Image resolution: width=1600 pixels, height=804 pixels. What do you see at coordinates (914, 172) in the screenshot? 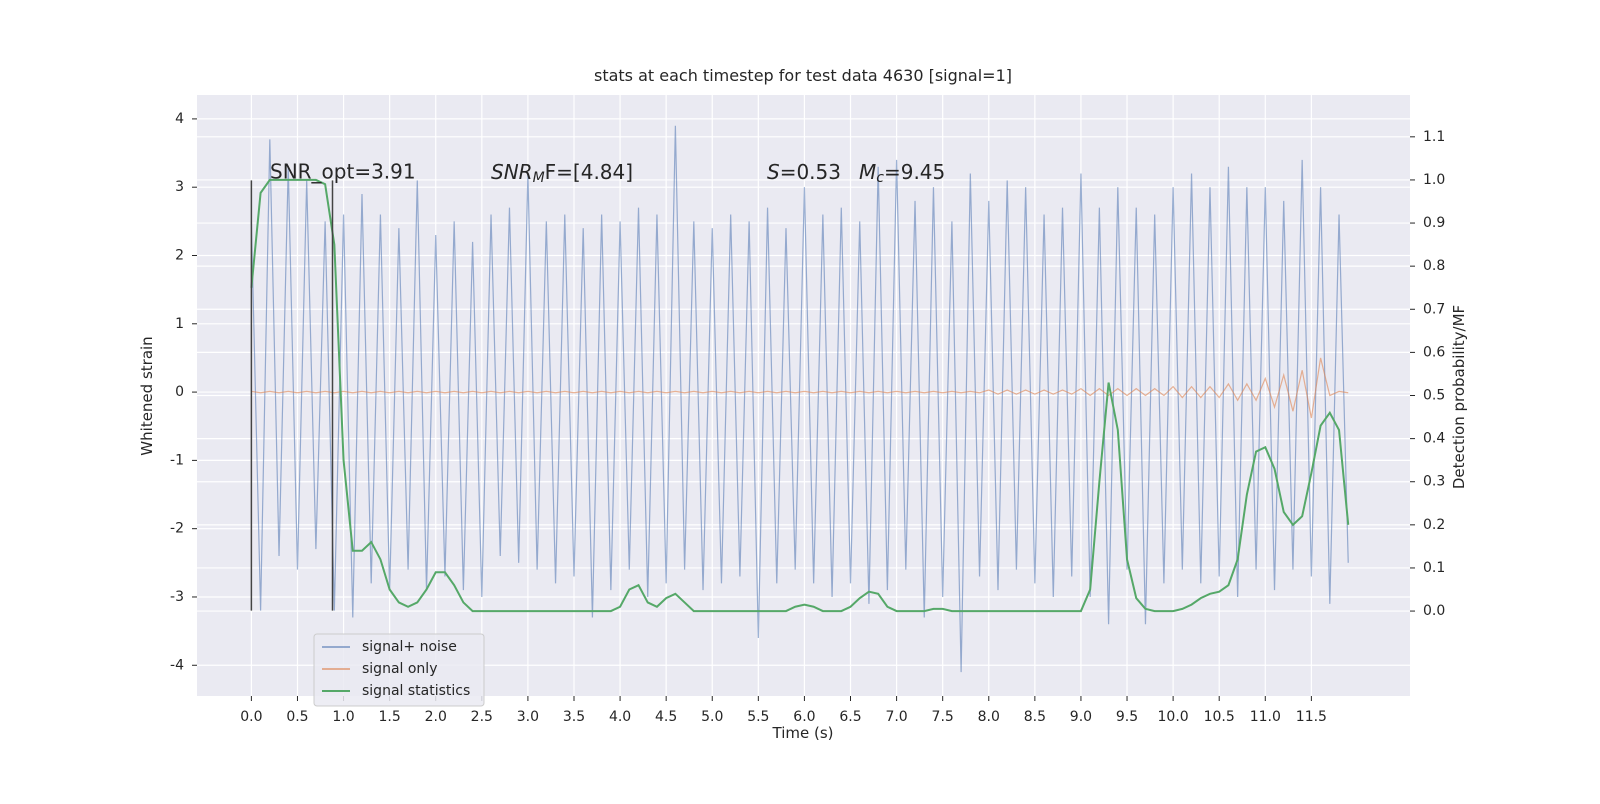
I see `annotation-part: =9.45` at bounding box center [914, 172].